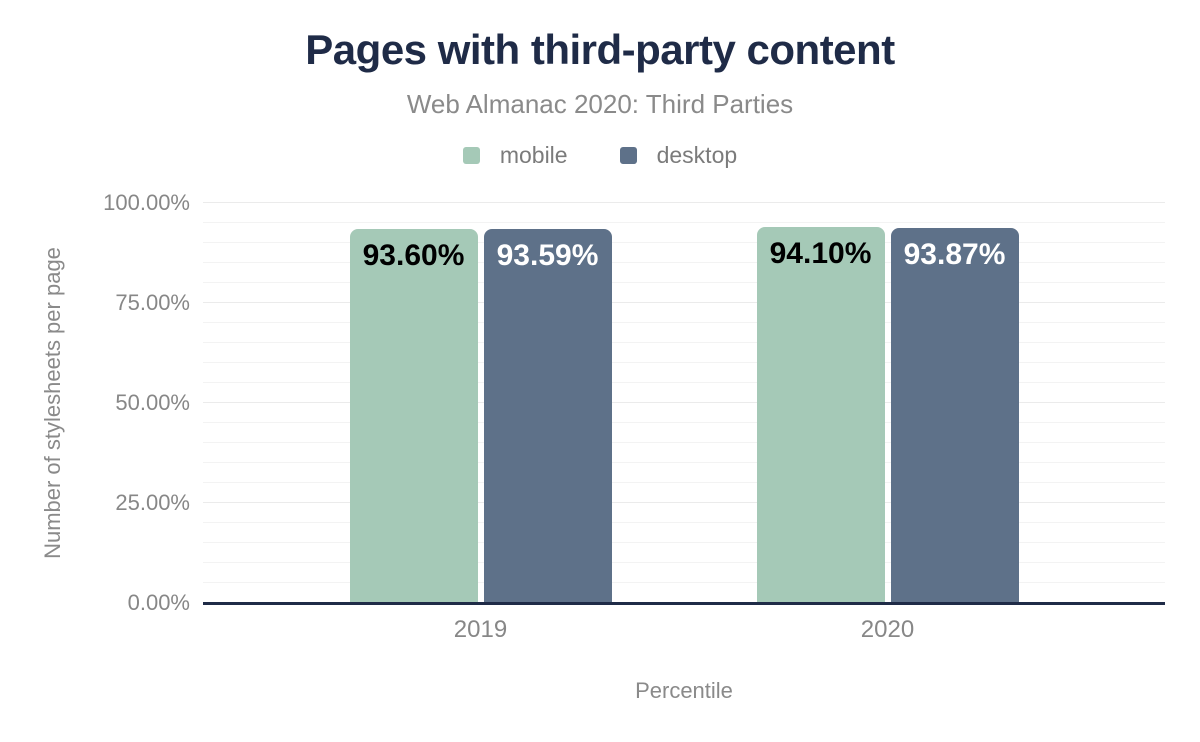 This screenshot has height=742, width=1200. Describe the element at coordinates (152, 502) in the screenshot. I see `y-tick-25: 25.00%` at that location.